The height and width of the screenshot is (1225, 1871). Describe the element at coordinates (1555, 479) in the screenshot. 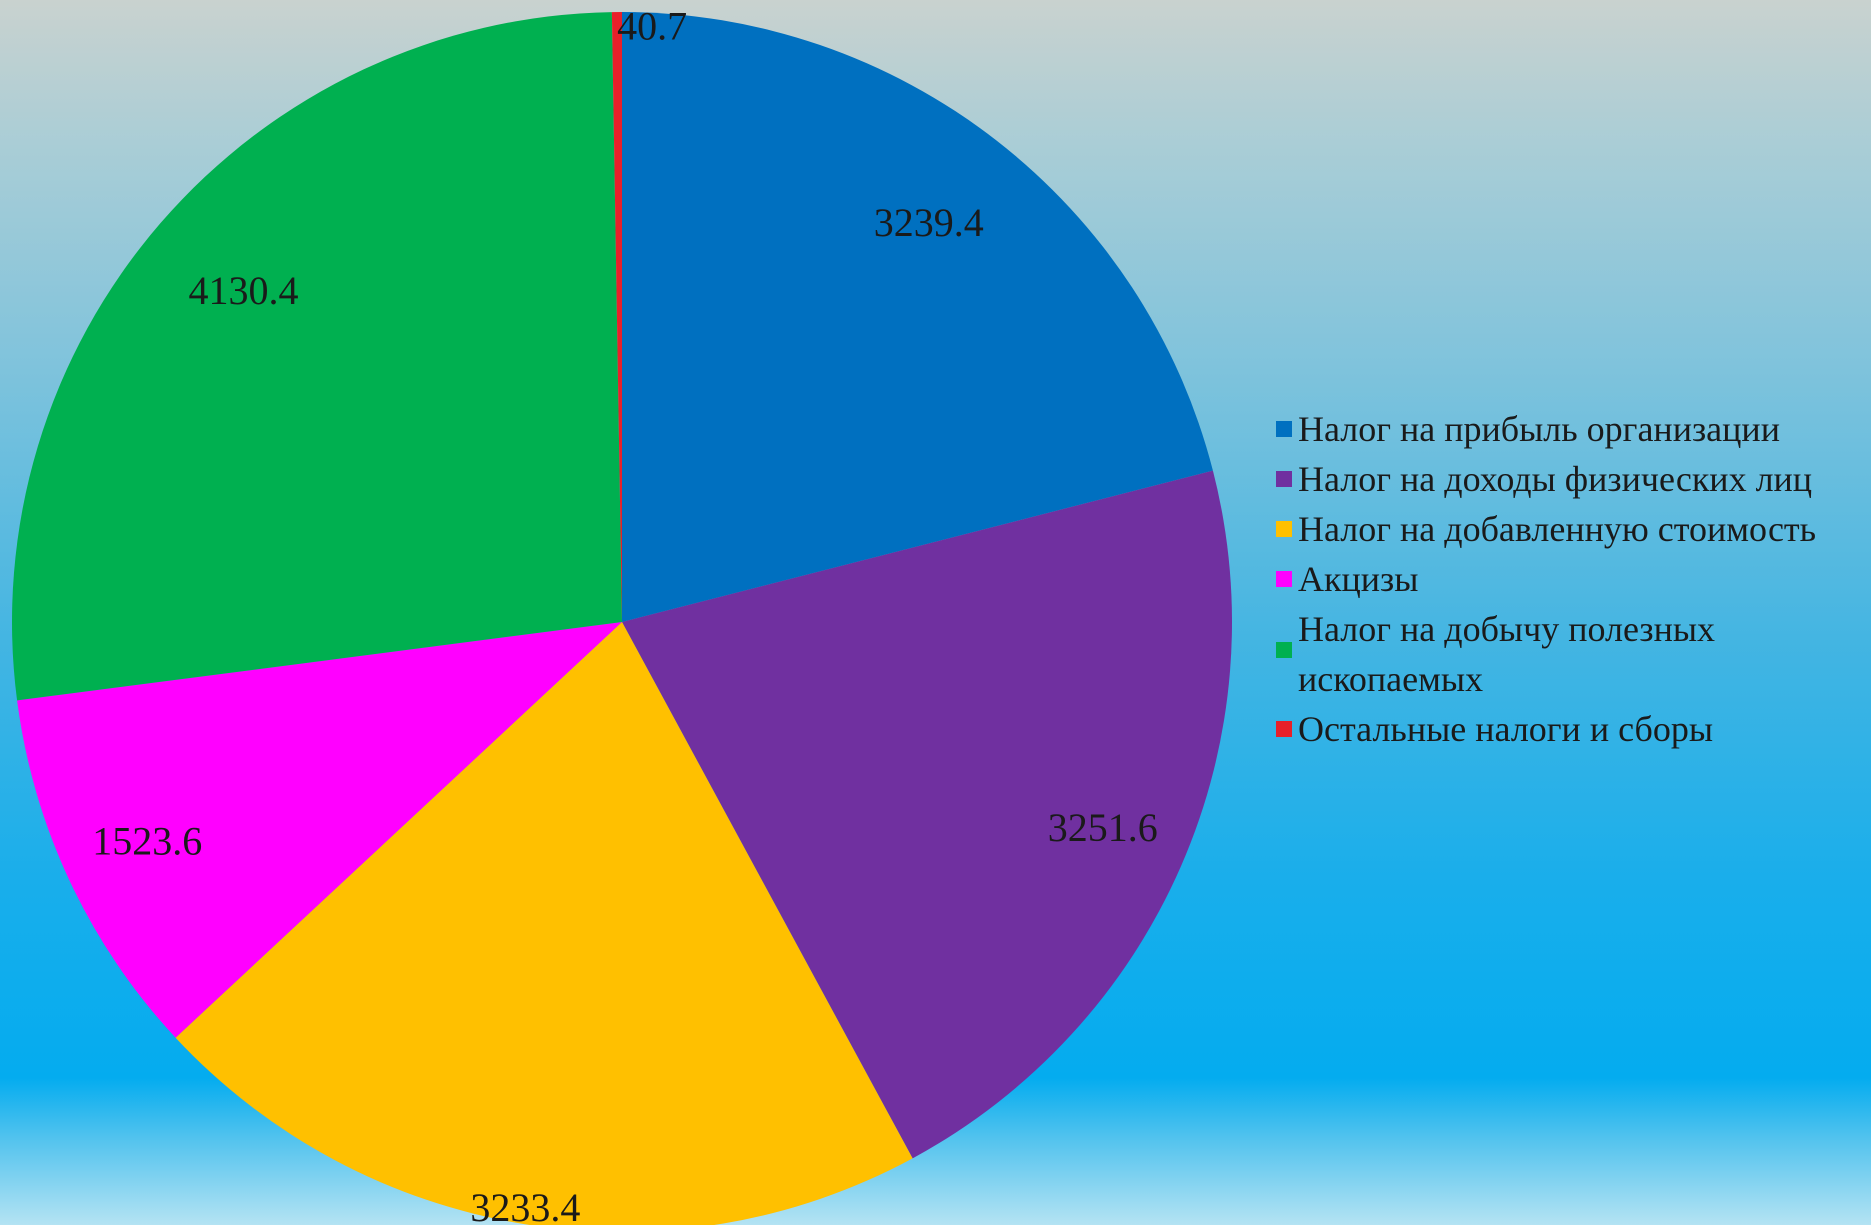

I see `legend-label: Налог на доходы физических лиц` at that location.